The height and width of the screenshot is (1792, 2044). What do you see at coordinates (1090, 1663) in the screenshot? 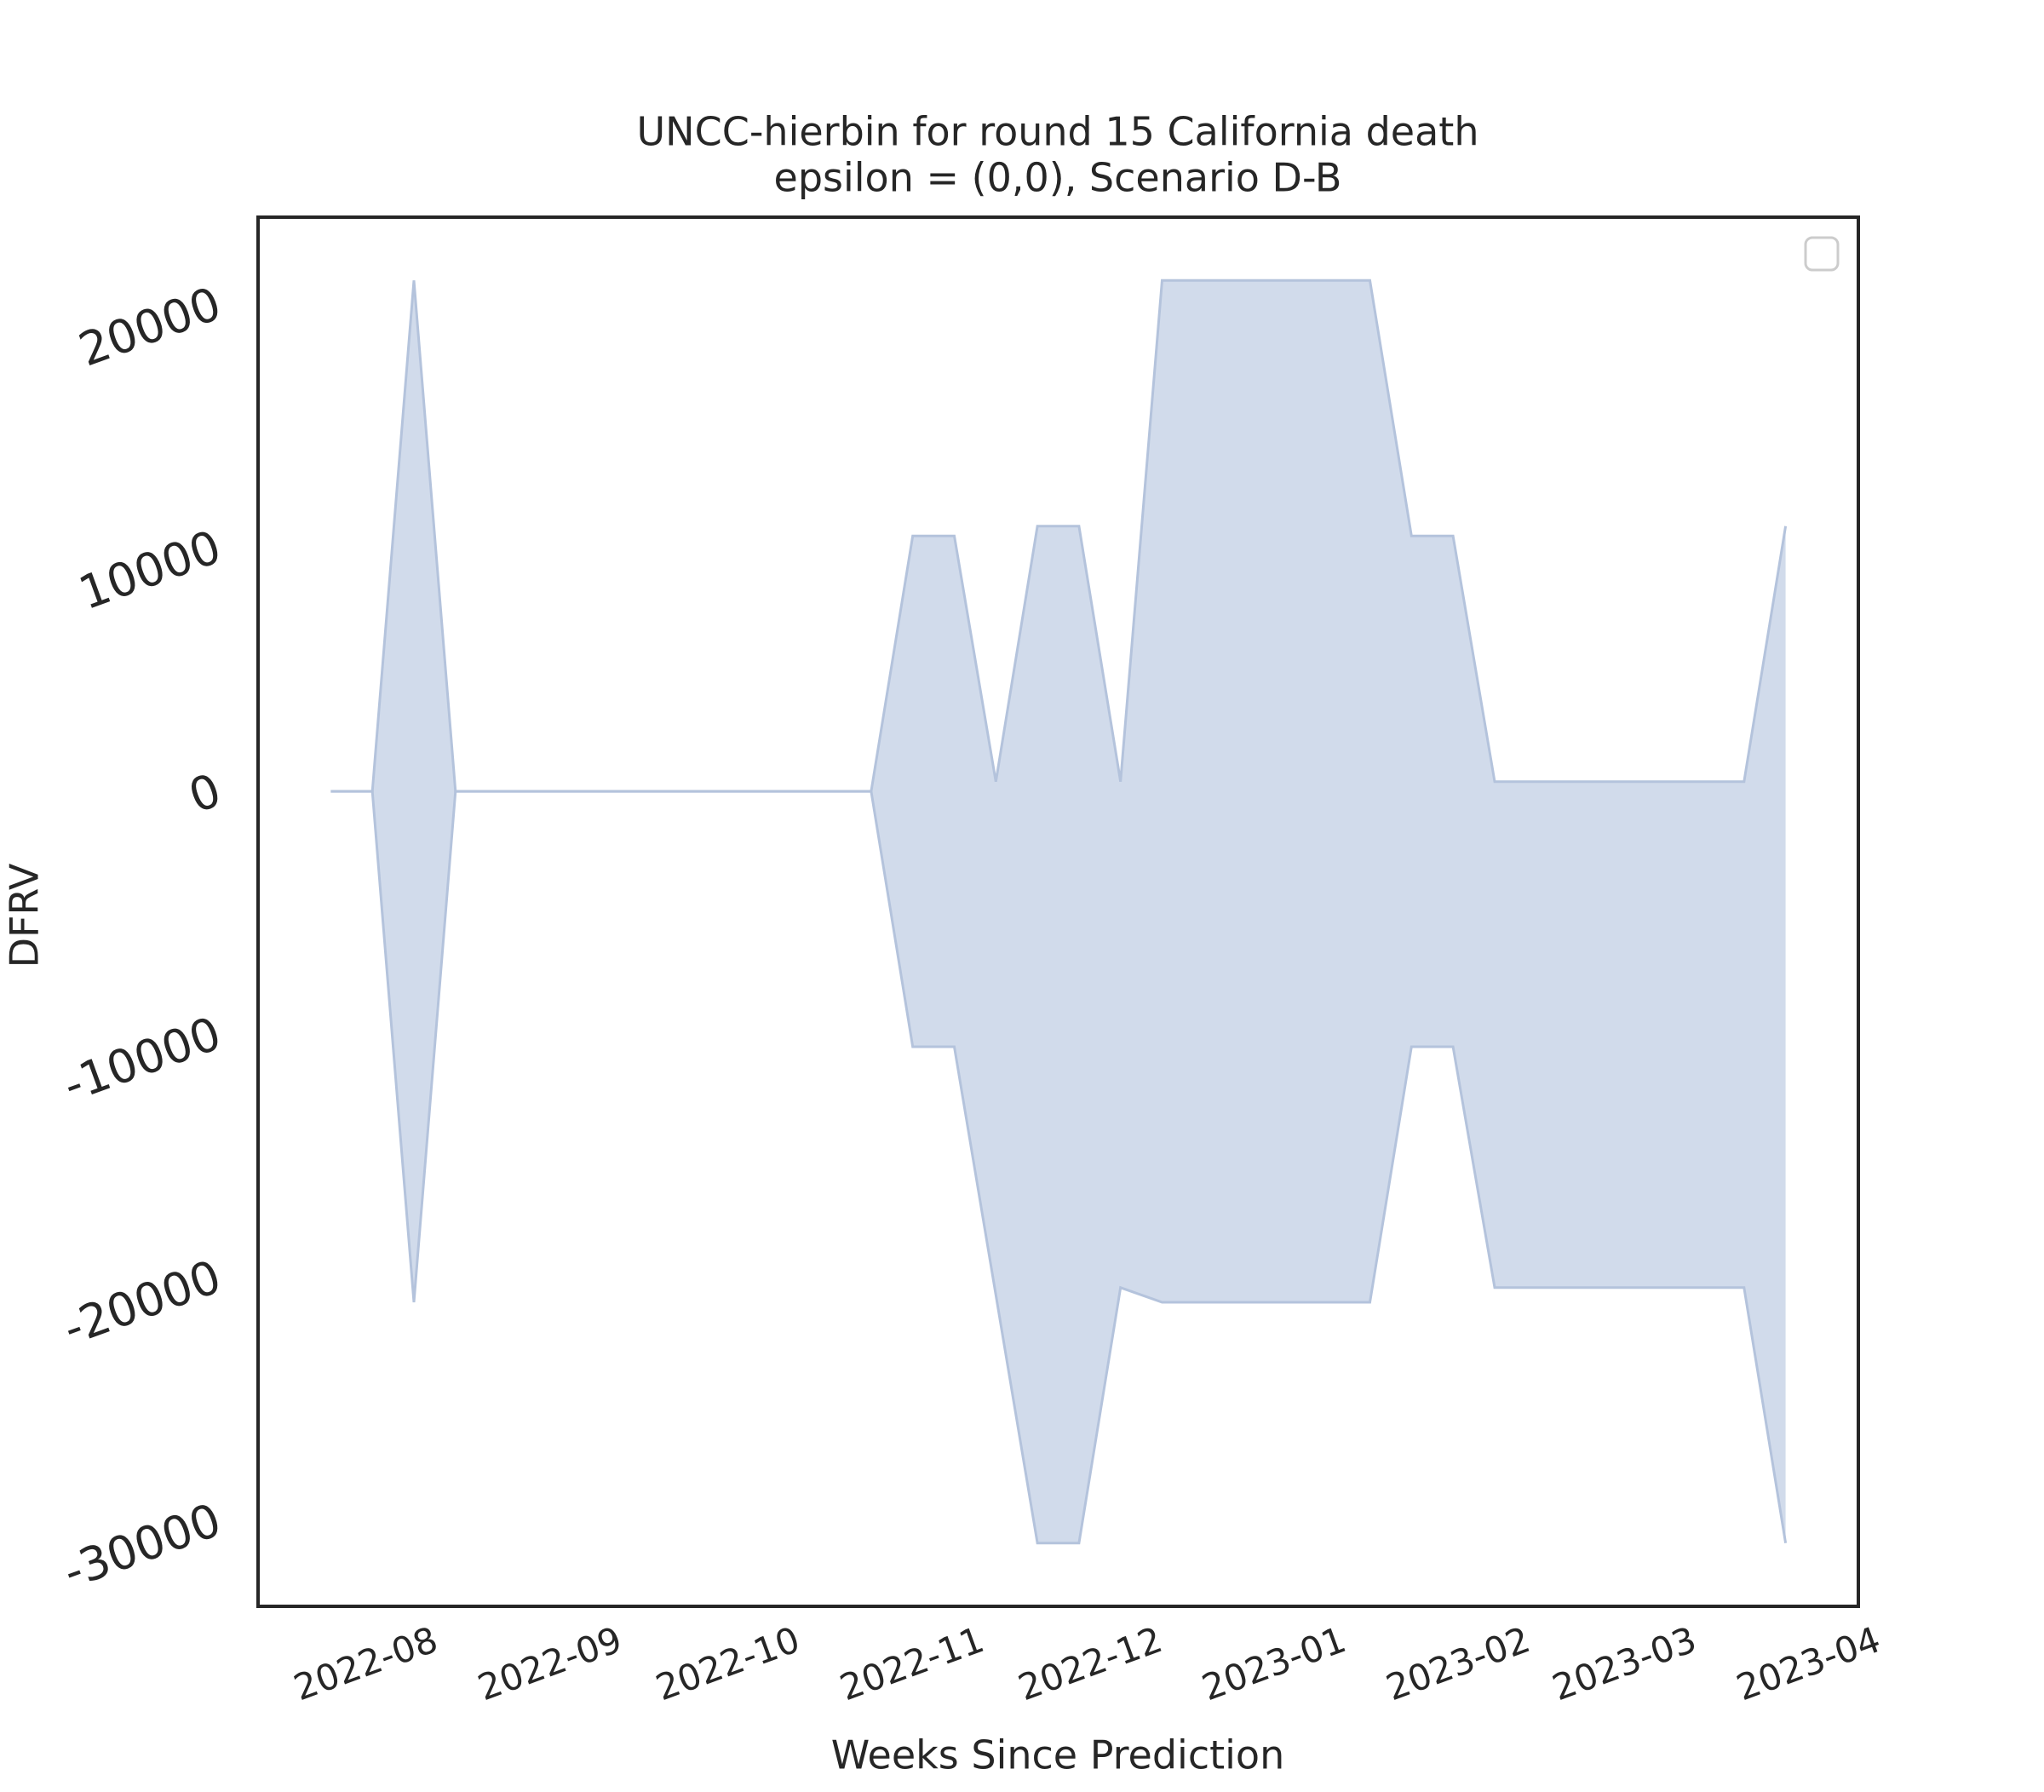
I see `x-tick-label: 2022-12` at bounding box center [1090, 1663].